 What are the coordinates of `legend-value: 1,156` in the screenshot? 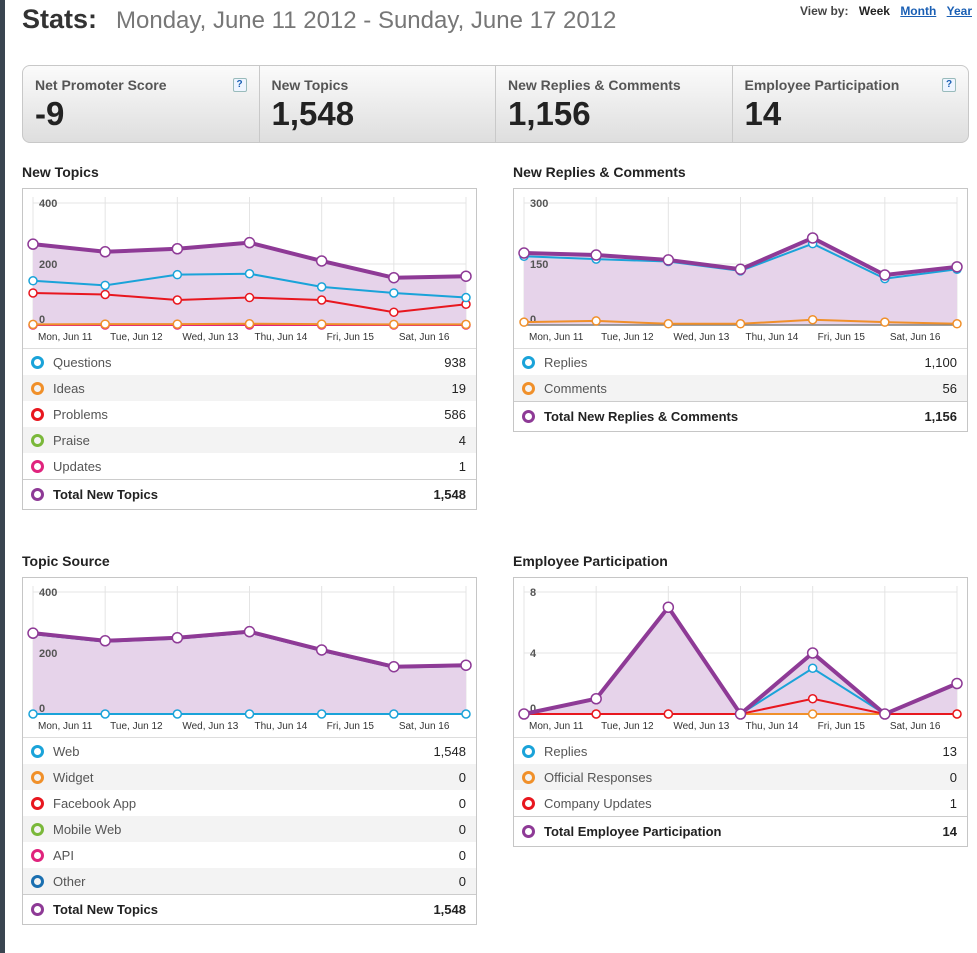 It's located at (940, 416).